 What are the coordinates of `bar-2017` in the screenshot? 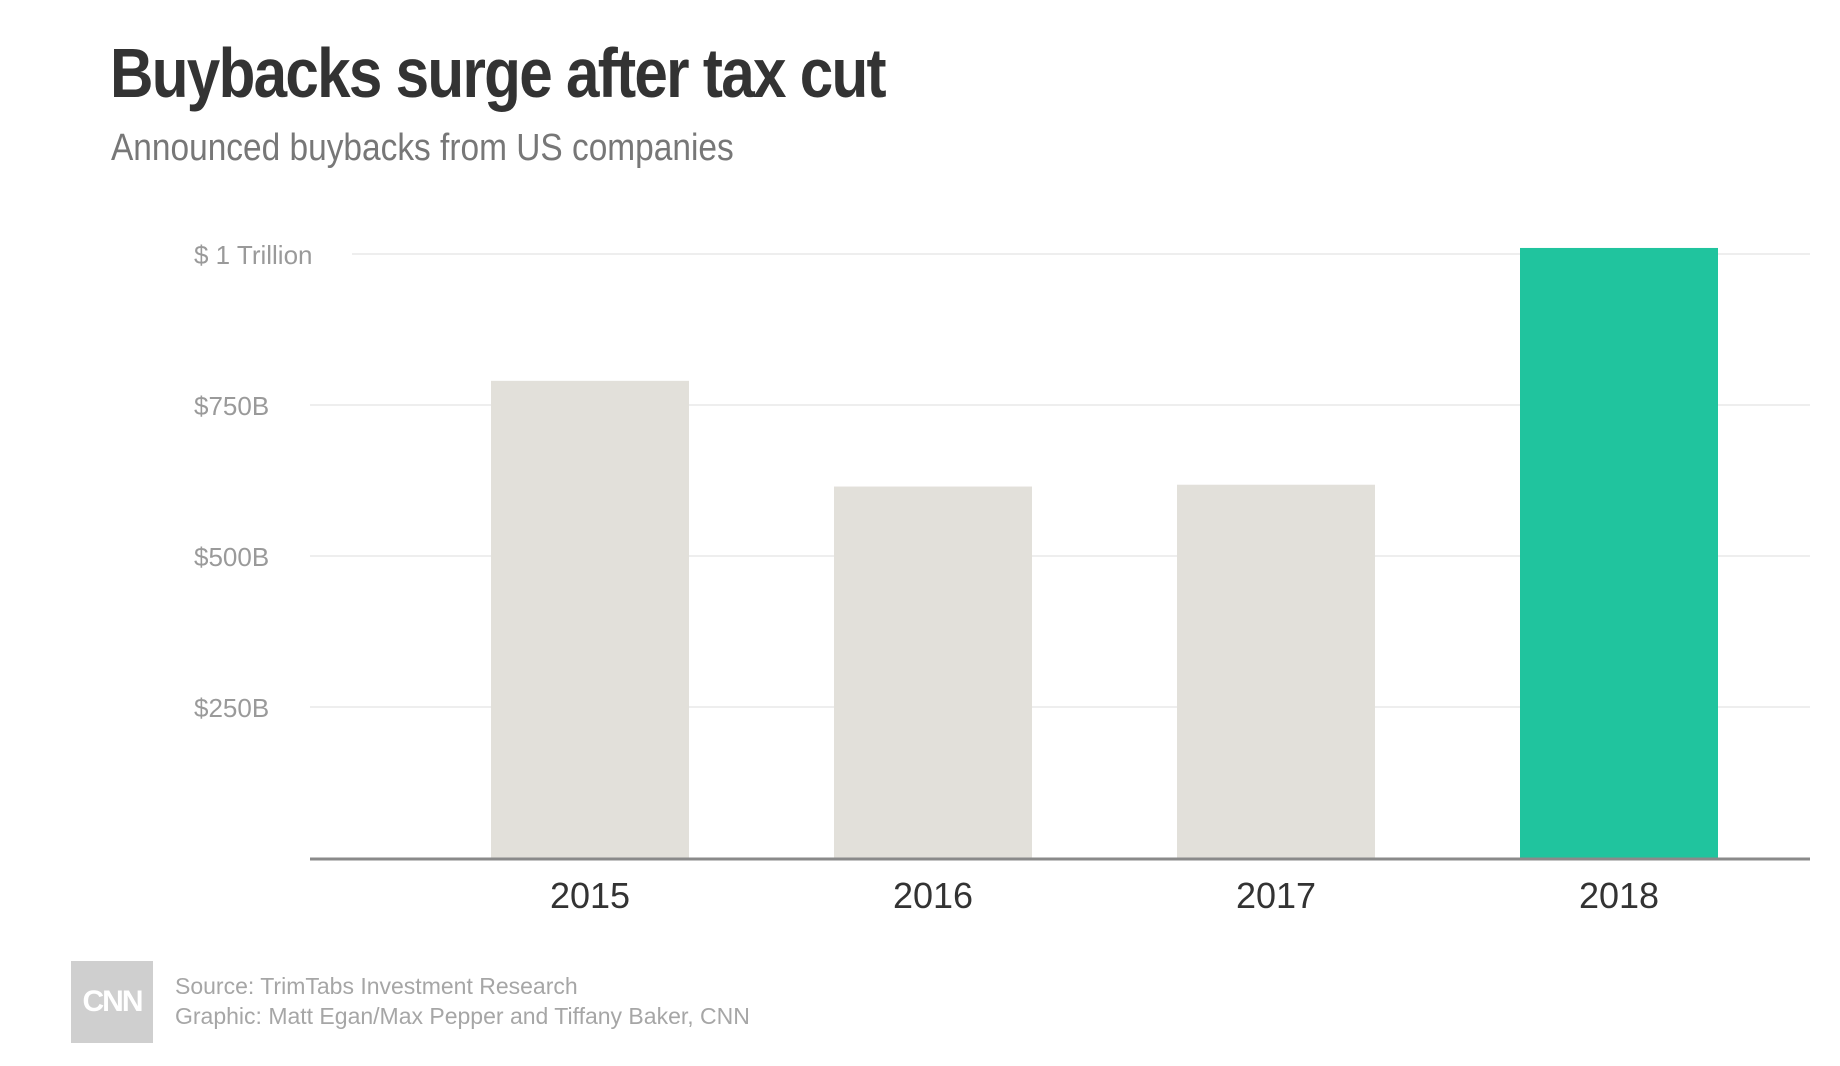 It's located at (1276, 671).